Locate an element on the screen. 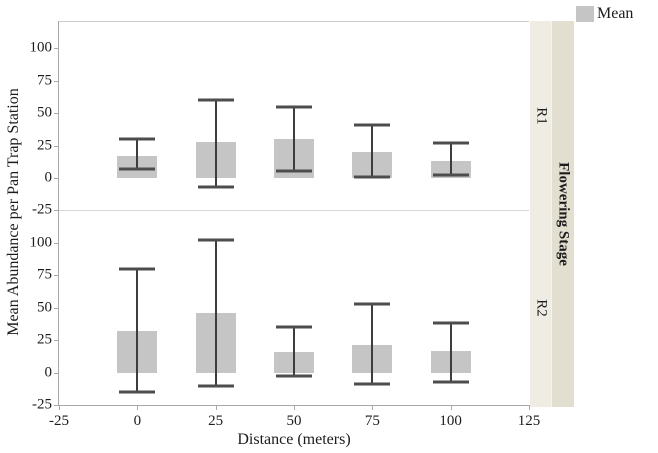 This screenshot has width=658, height=453. x-tick-label: 0 is located at coordinates (137, 421).